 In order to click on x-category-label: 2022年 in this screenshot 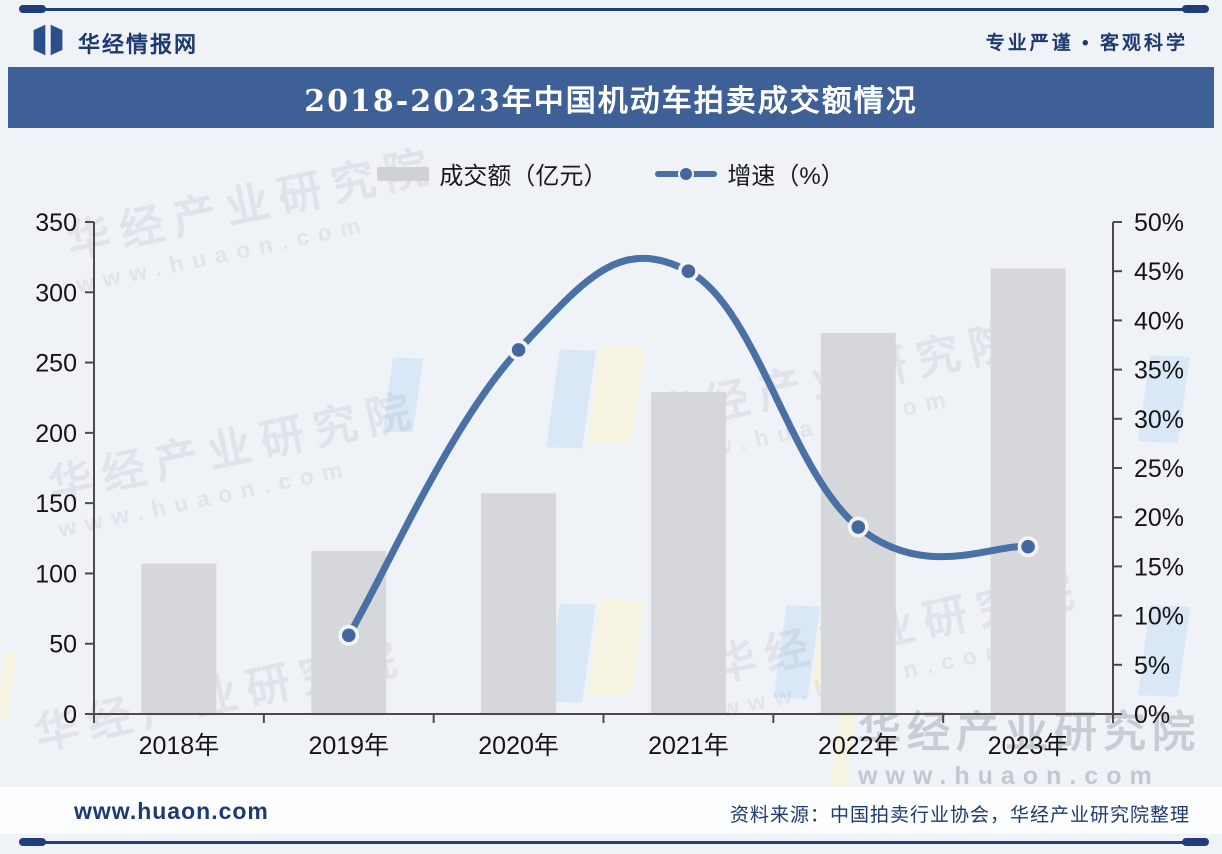, I will do `click(858, 746)`.